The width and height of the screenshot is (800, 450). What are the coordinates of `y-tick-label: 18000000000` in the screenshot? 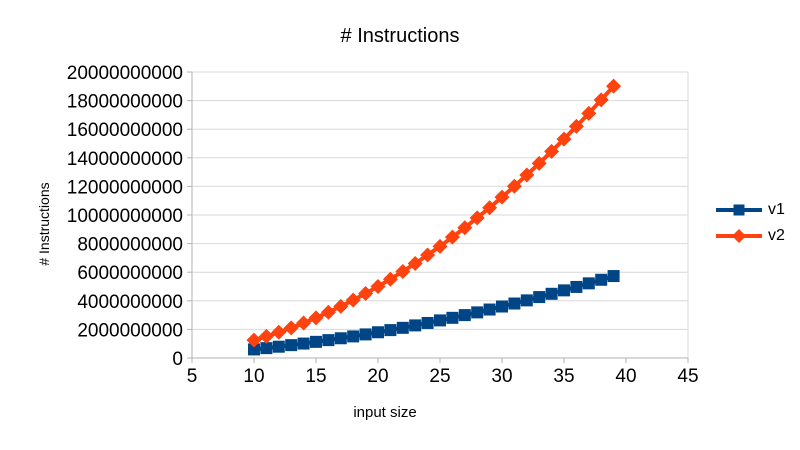 It's located at (125, 102).